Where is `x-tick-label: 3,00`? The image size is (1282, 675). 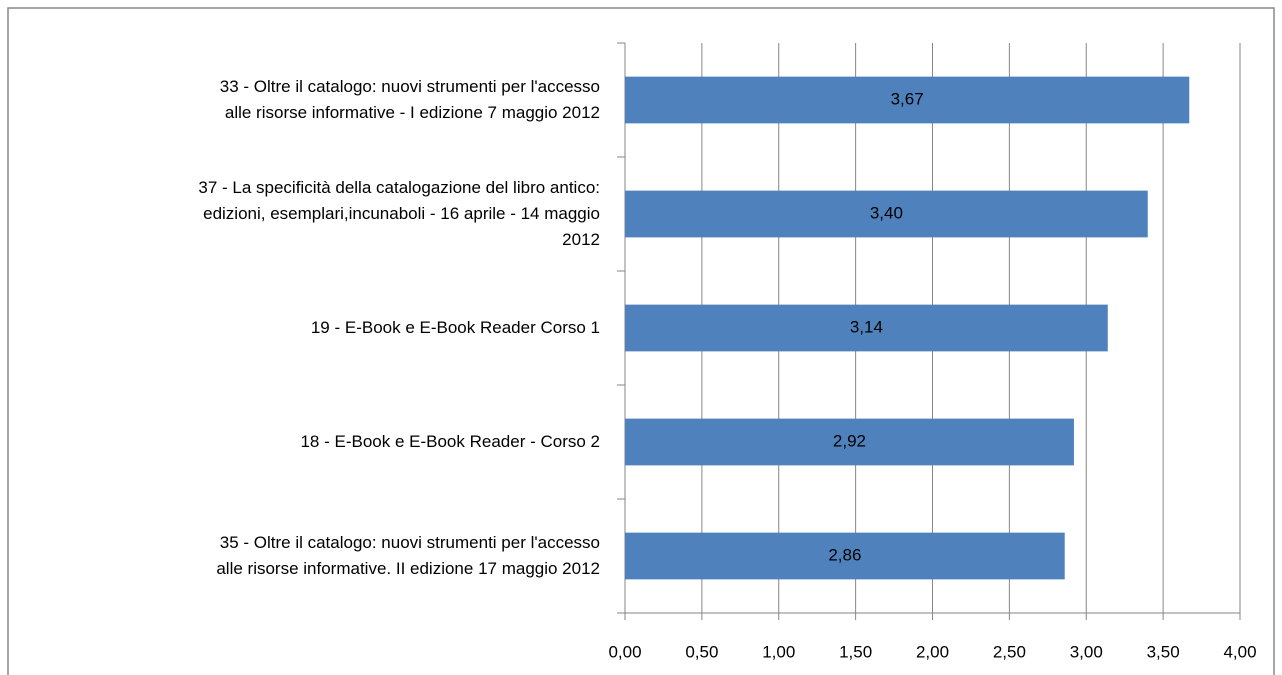 x-tick-label: 3,00 is located at coordinates (1086, 651).